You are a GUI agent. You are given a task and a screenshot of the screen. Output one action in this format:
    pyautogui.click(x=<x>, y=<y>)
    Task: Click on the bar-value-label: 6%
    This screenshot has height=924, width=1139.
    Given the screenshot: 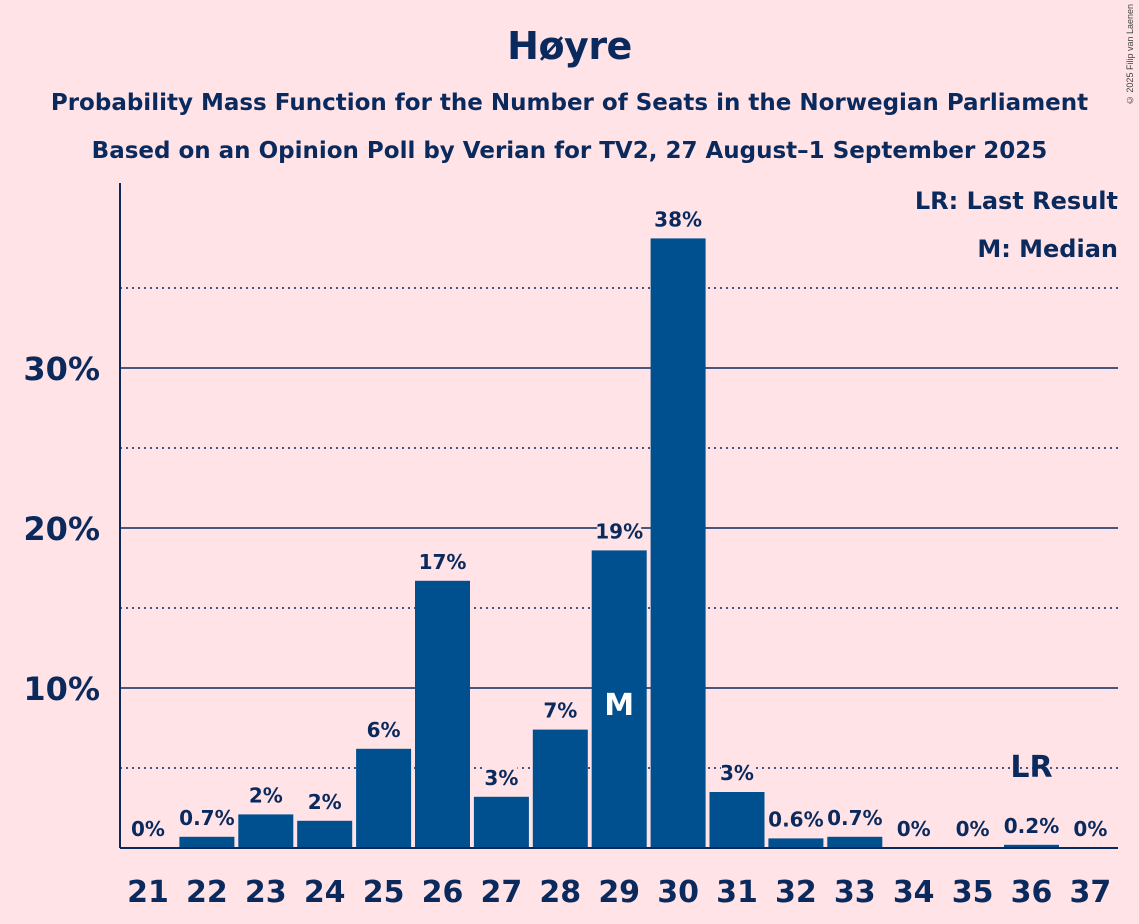 What is the action you would take?
    pyautogui.click(x=384, y=730)
    